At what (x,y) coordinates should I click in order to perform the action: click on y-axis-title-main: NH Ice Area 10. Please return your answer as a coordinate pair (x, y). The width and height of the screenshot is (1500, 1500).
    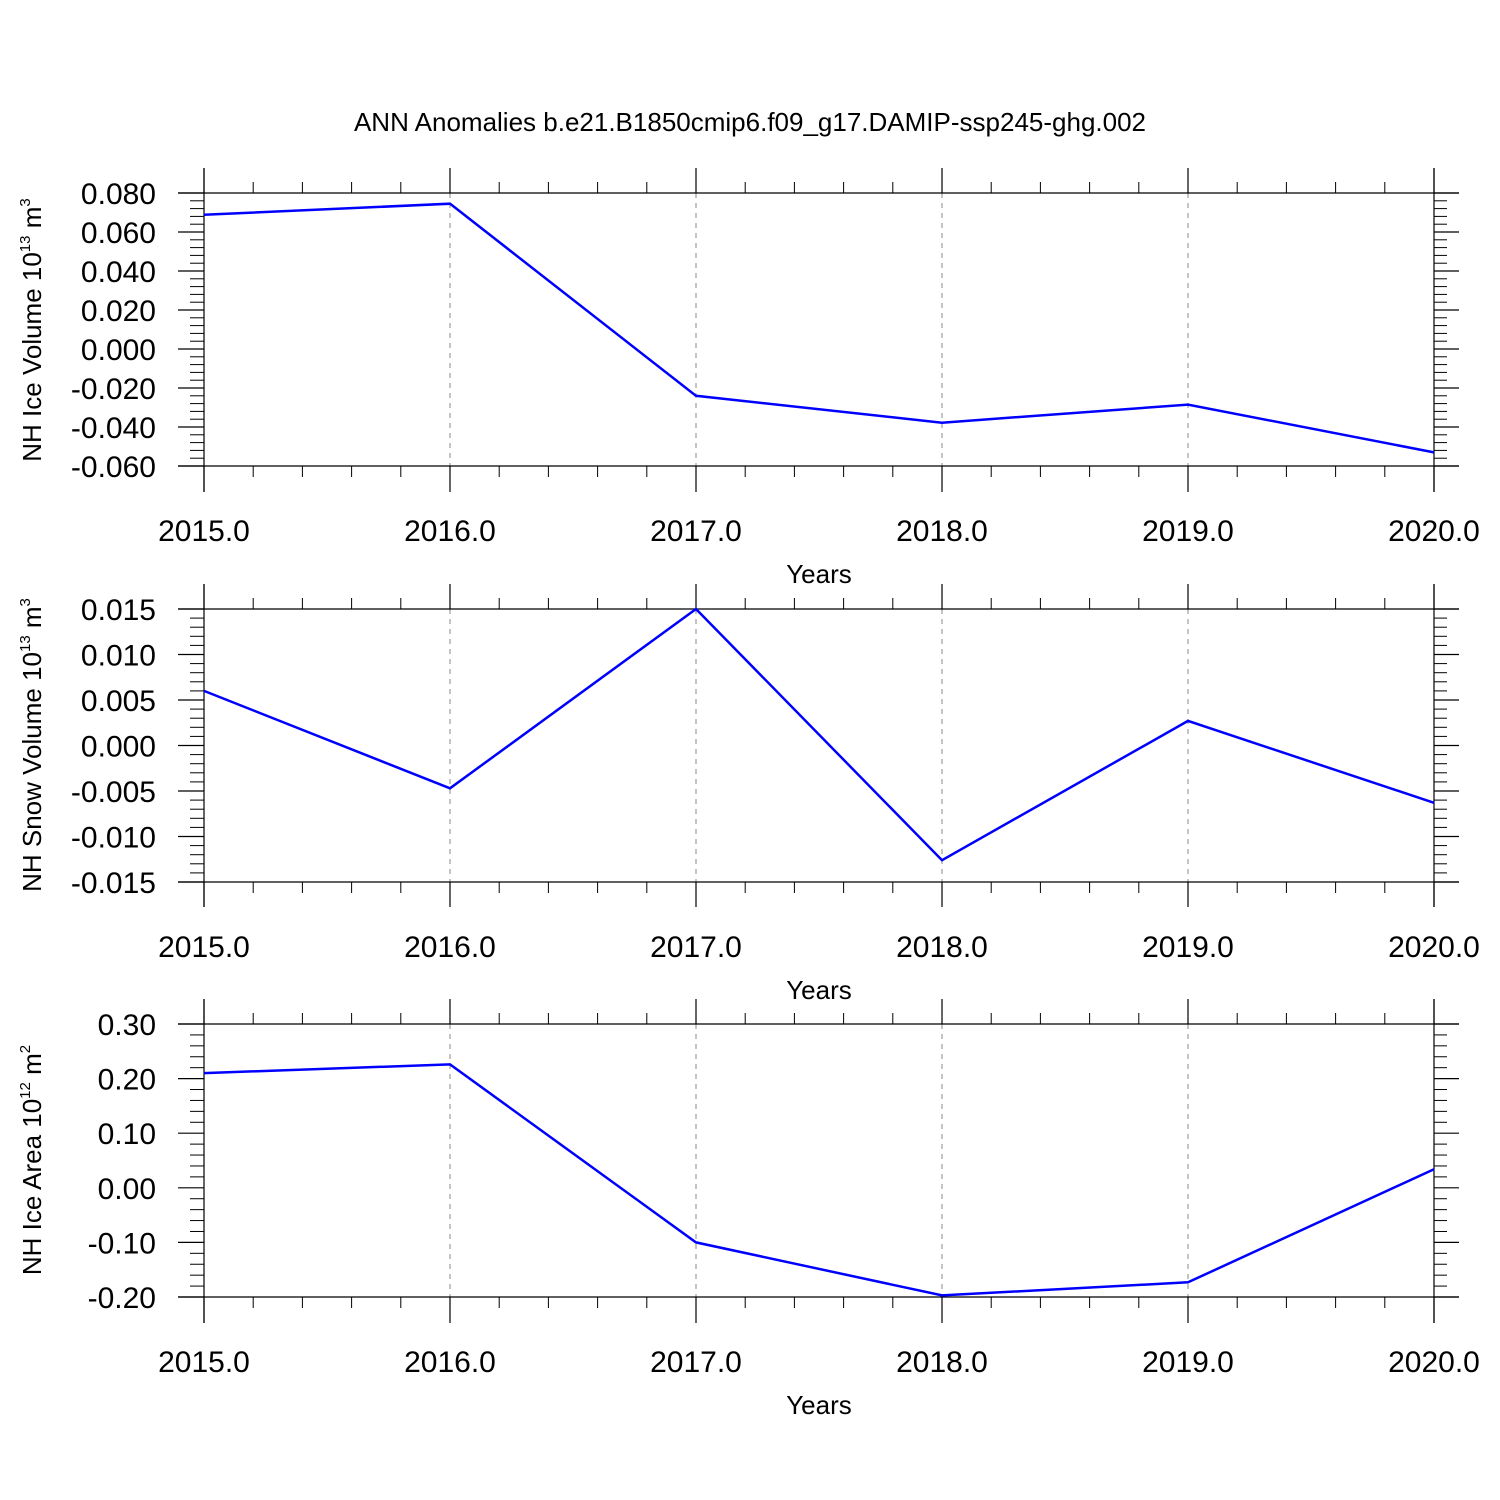
    Looking at the image, I should click on (32, 1187).